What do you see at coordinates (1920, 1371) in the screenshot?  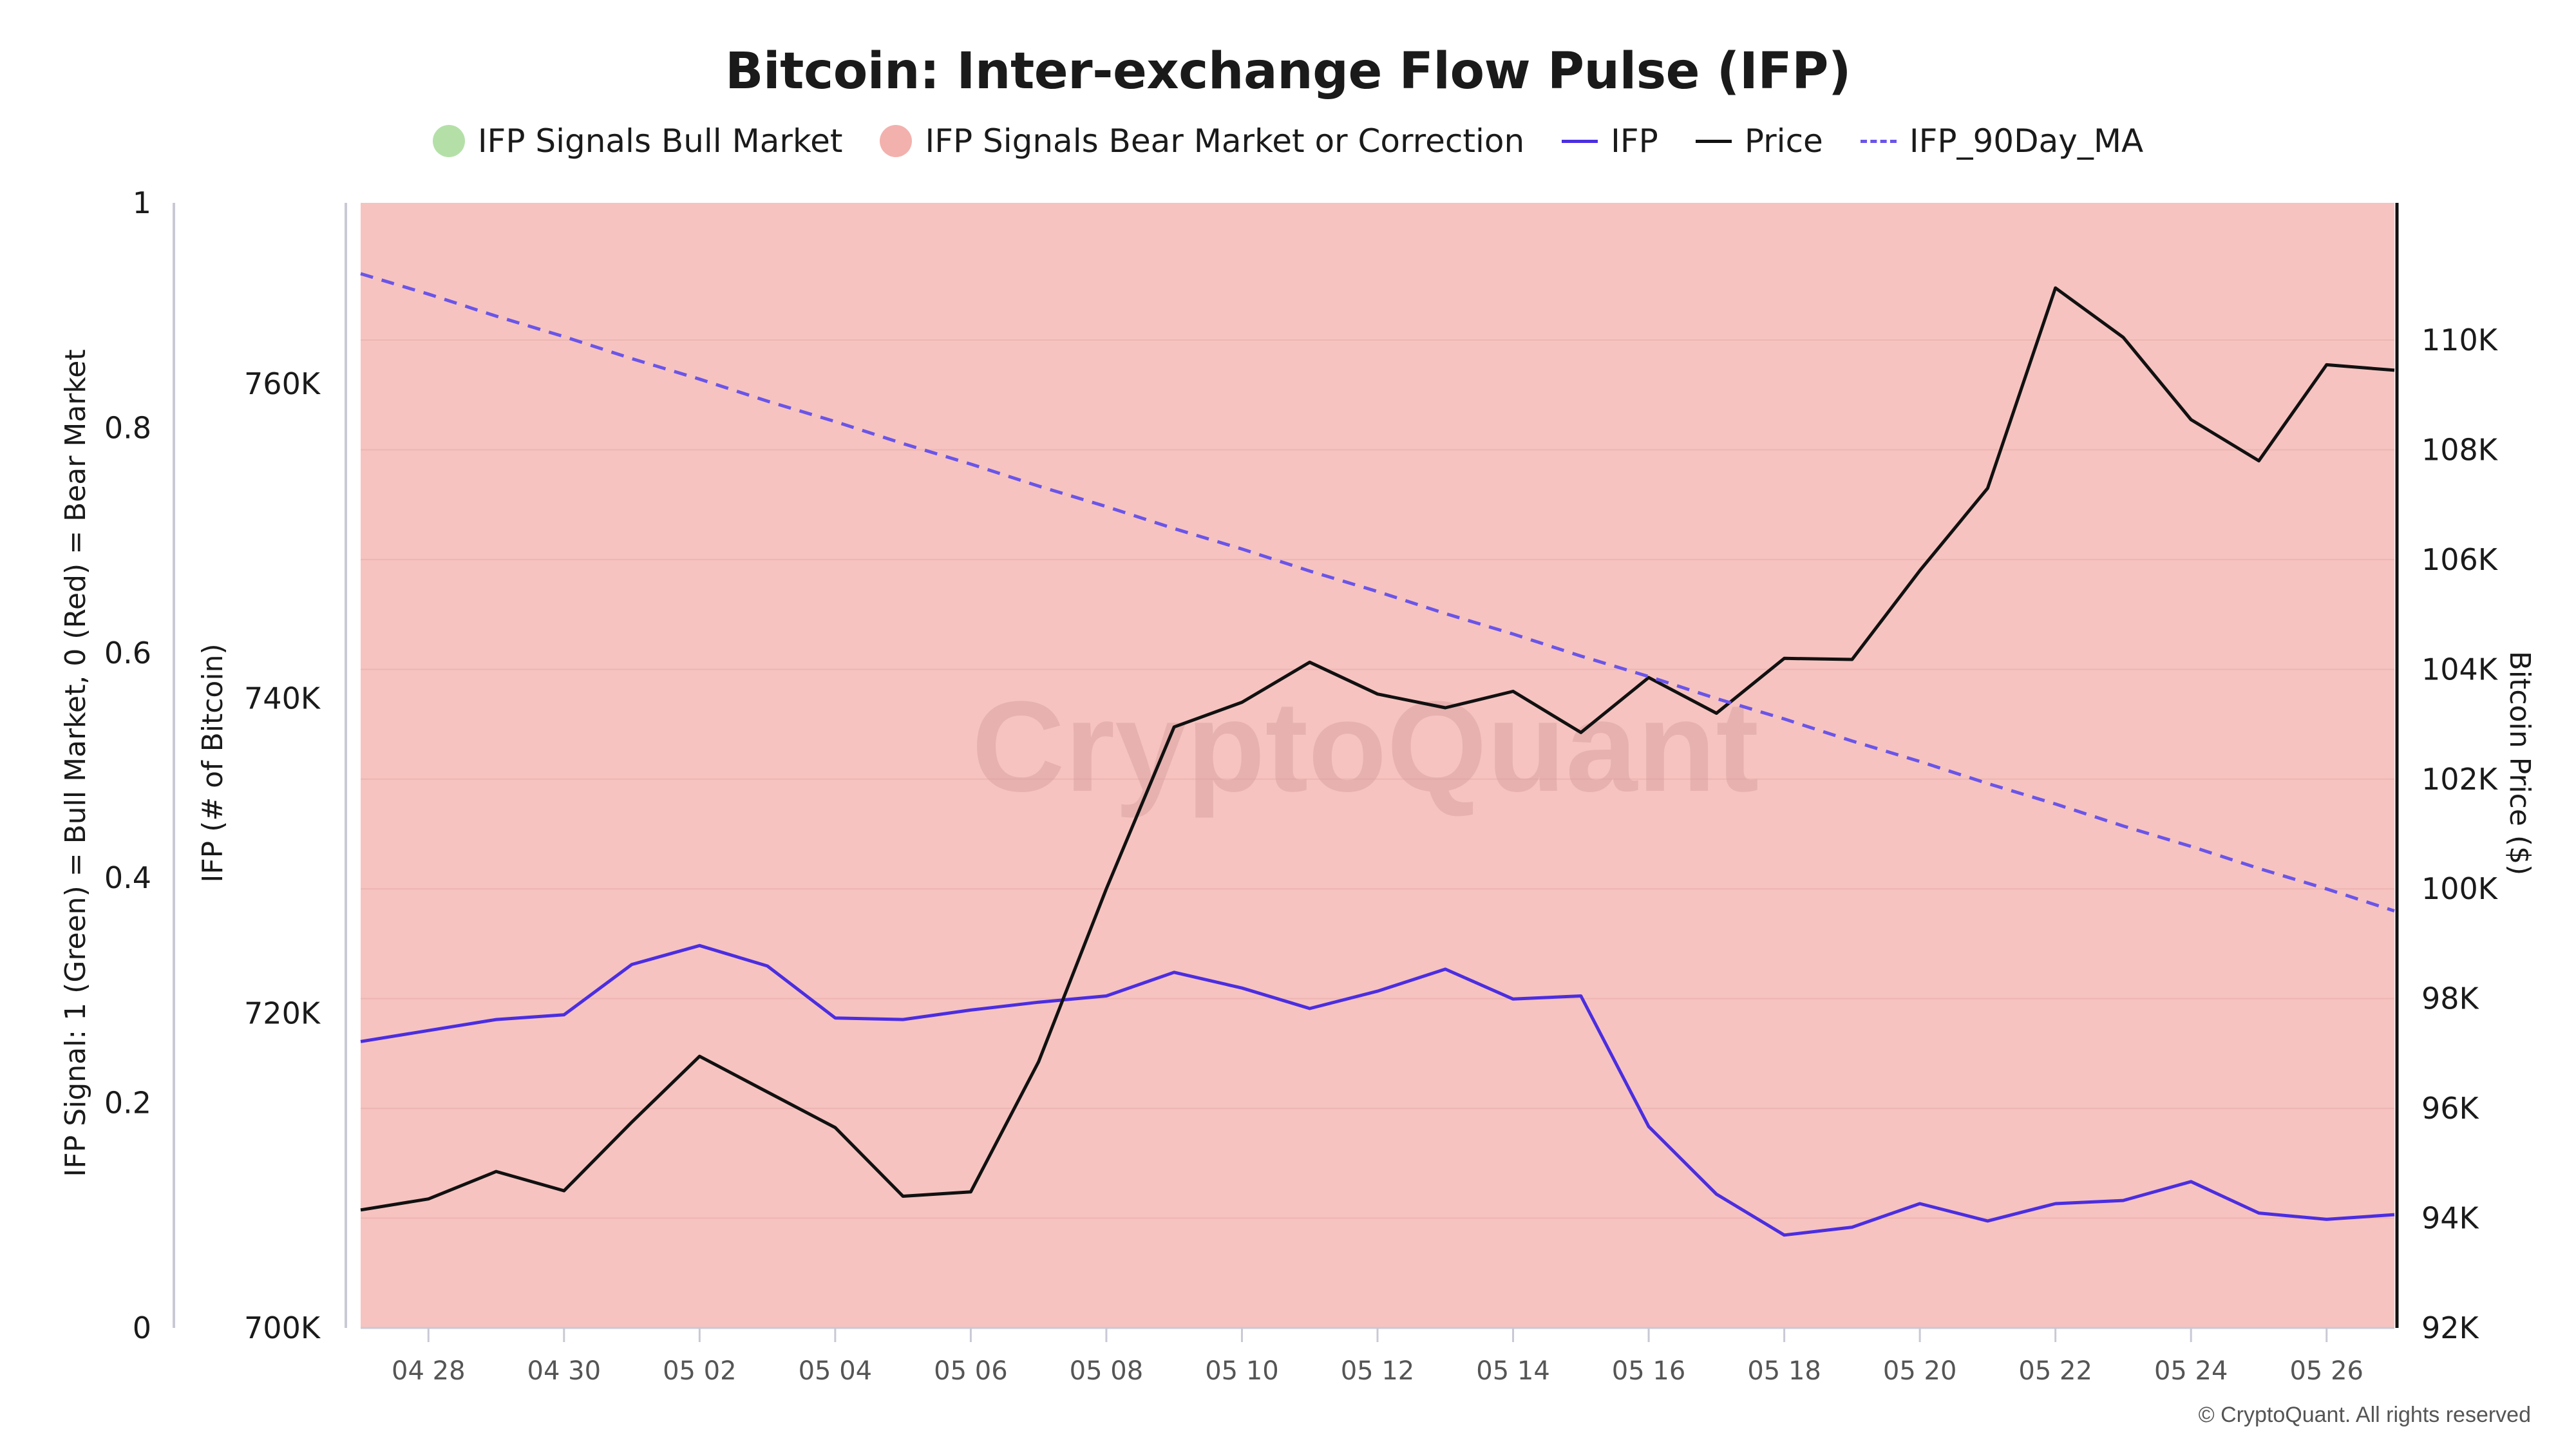 I see `x-tick-label: 05 20` at bounding box center [1920, 1371].